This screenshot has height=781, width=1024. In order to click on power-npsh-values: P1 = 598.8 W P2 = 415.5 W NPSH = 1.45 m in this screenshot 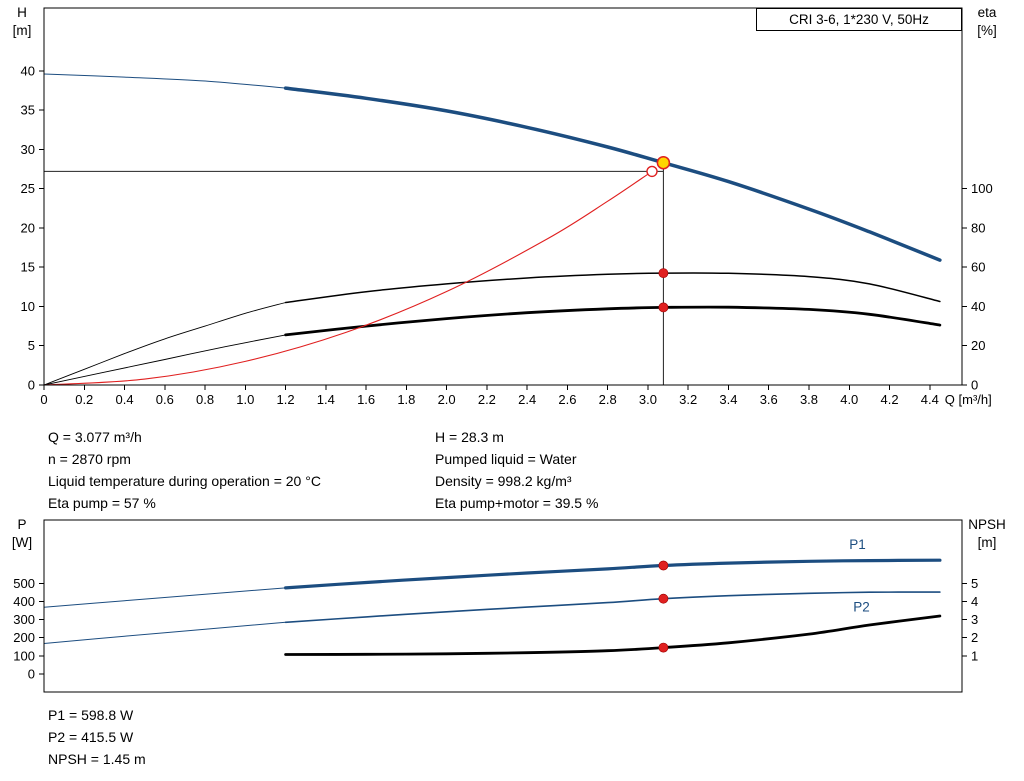, I will do `click(97, 737)`.